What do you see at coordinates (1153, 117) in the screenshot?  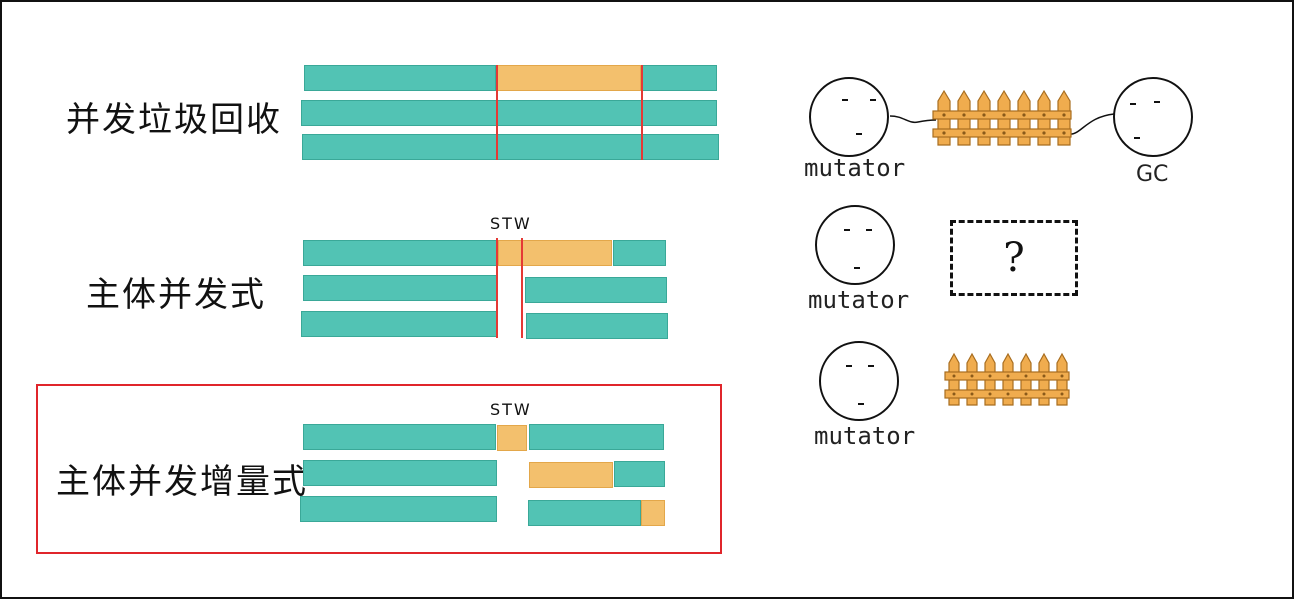 I see `gc-face-icon` at bounding box center [1153, 117].